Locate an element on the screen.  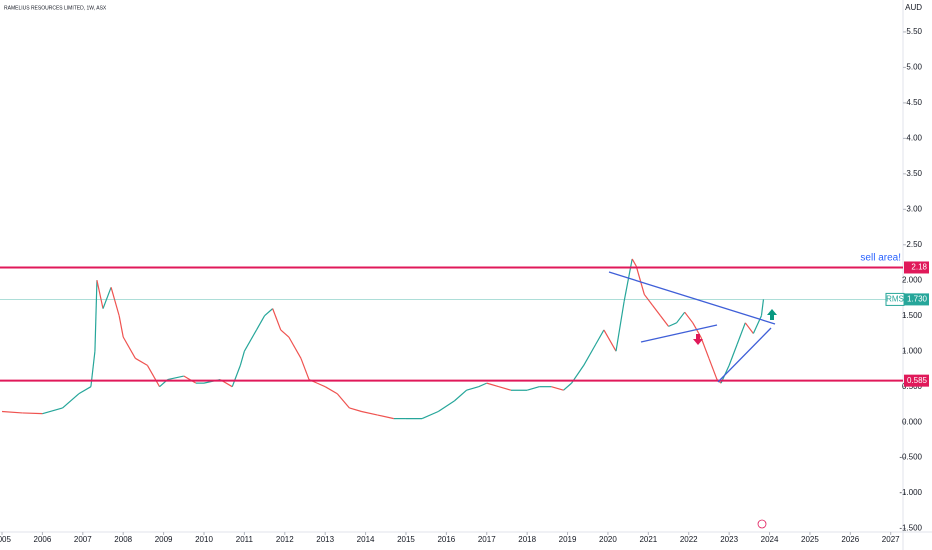
x-tick-label: 2013 is located at coordinates (325, 539).